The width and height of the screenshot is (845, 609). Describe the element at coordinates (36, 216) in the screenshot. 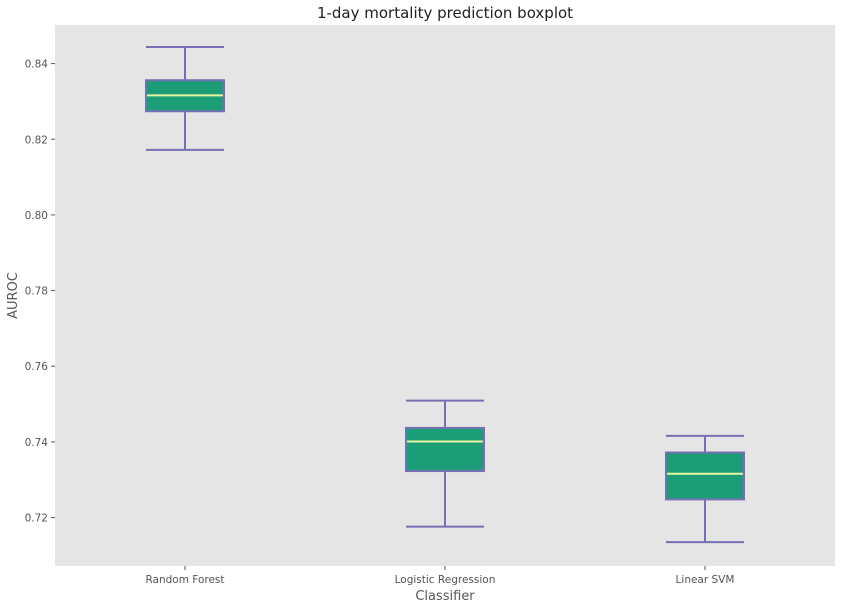

I see `y-tick-label: 0.80` at that location.